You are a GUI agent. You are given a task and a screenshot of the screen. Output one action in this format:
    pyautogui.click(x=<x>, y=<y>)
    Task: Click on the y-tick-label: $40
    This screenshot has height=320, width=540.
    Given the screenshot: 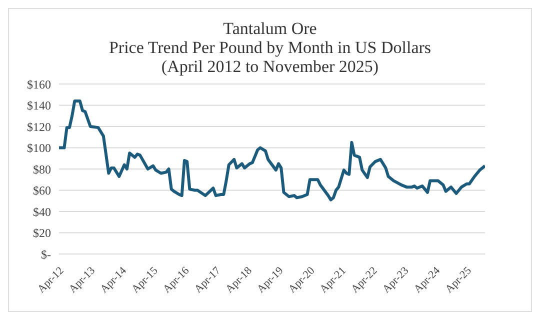 What is the action you would take?
    pyautogui.click(x=42, y=211)
    